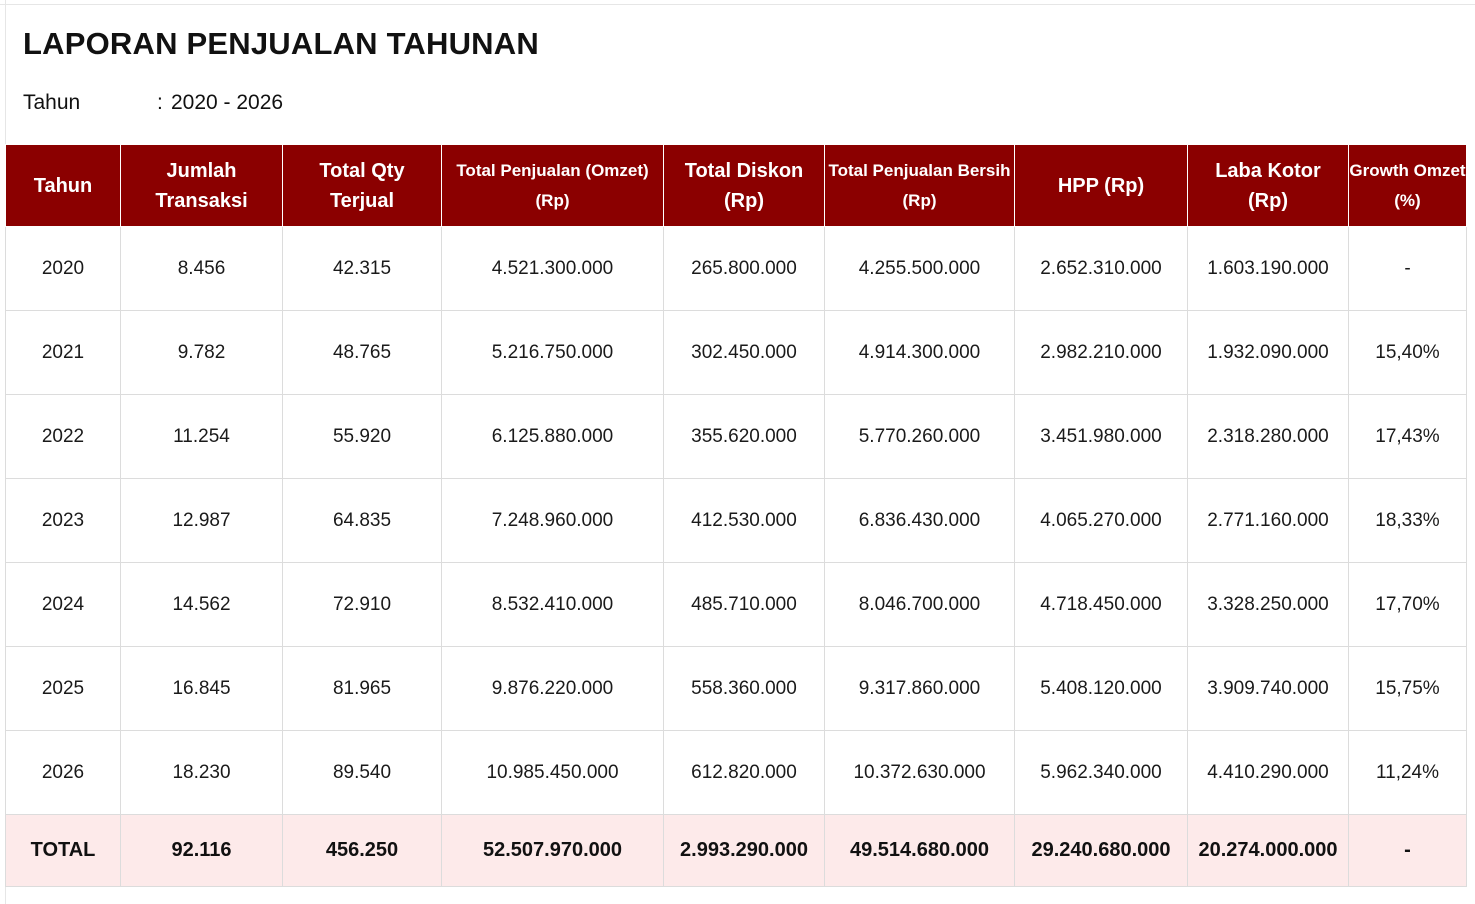 Image resolution: width=1475 pixels, height=904 pixels. I want to click on cell-growth-omzet: 18,33%, so click(1407, 520).